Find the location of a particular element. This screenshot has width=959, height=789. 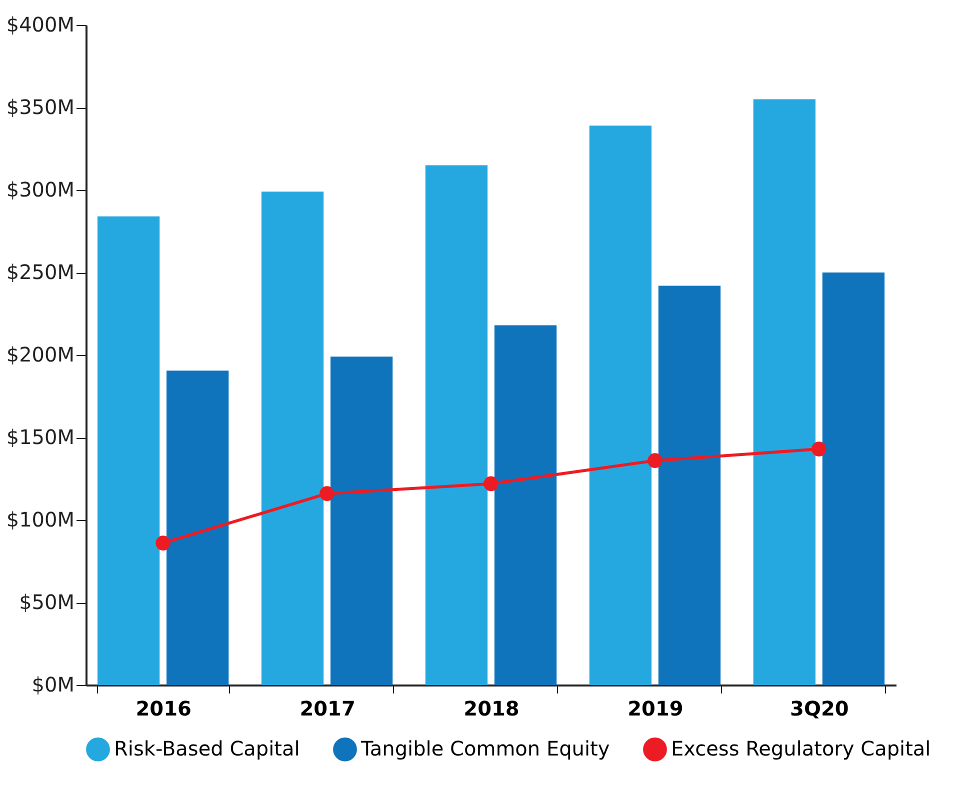

x-tick-label: 2019 is located at coordinates (656, 708).